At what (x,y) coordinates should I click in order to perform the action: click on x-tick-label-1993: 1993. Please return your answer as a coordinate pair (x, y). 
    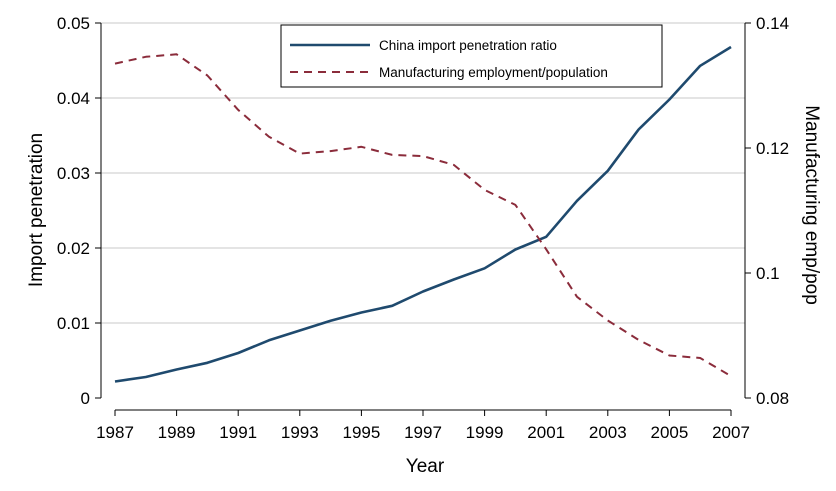
    Looking at the image, I should click on (300, 432).